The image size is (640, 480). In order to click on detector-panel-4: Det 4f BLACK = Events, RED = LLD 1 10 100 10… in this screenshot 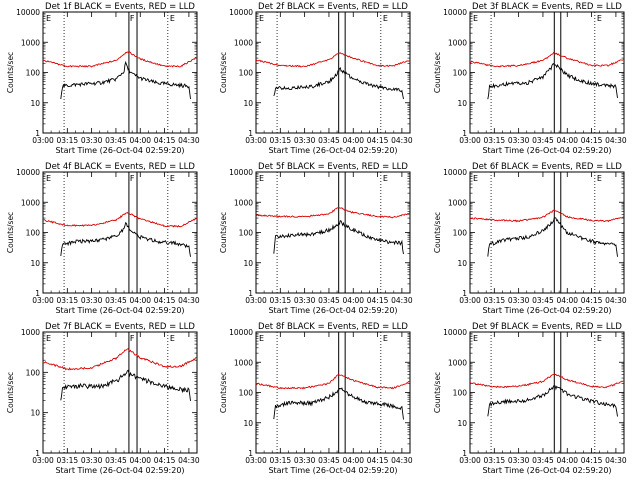, I will do `click(103, 238)`.